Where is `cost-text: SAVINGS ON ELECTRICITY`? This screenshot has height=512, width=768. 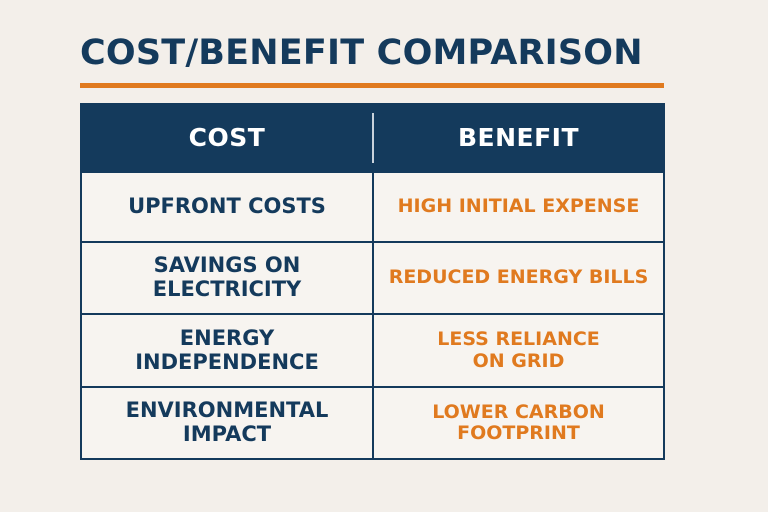
cost-text: SAVINGS ON ELECTRICITY is located at coordinates (227, 277).